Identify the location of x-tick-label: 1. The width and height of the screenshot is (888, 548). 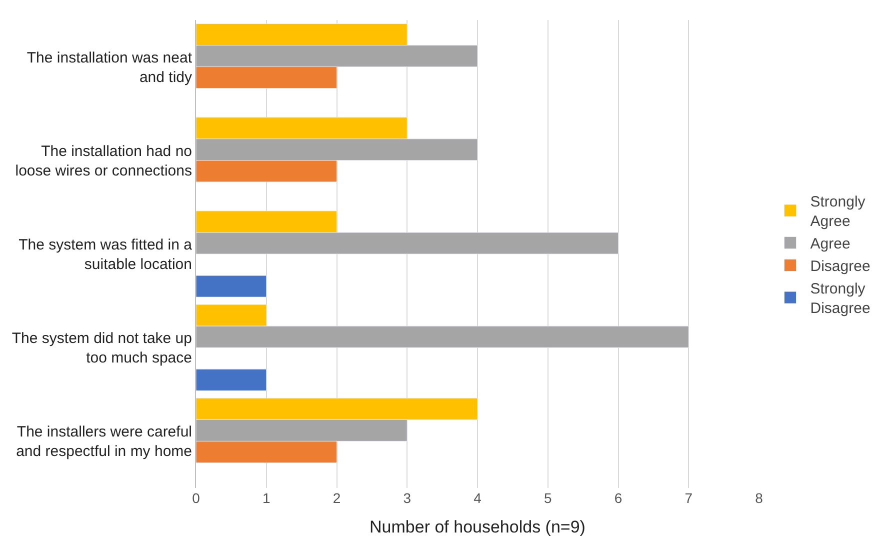
(266, 498).